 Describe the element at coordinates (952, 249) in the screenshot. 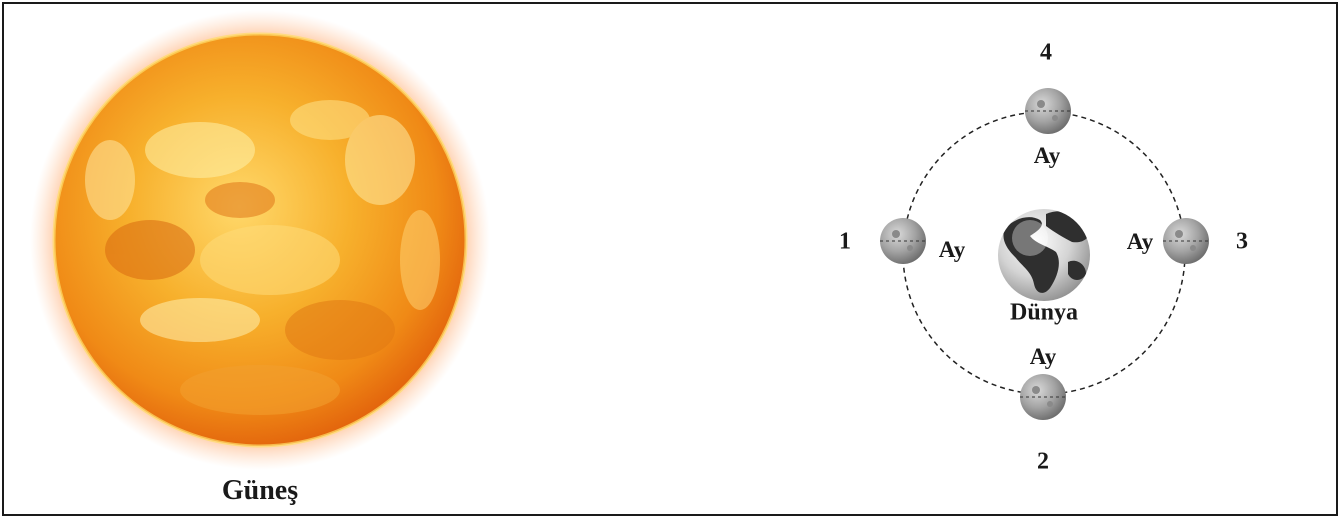

I see `moon-label-1: Ay` at that location.